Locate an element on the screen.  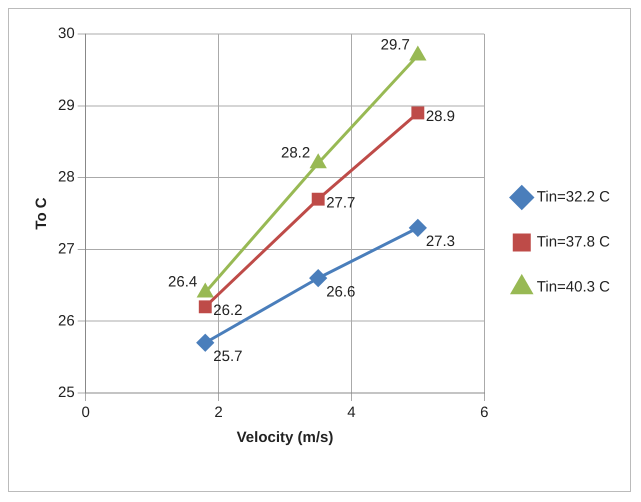
x-tick-label: 0 is located at coordinates (86, 413).